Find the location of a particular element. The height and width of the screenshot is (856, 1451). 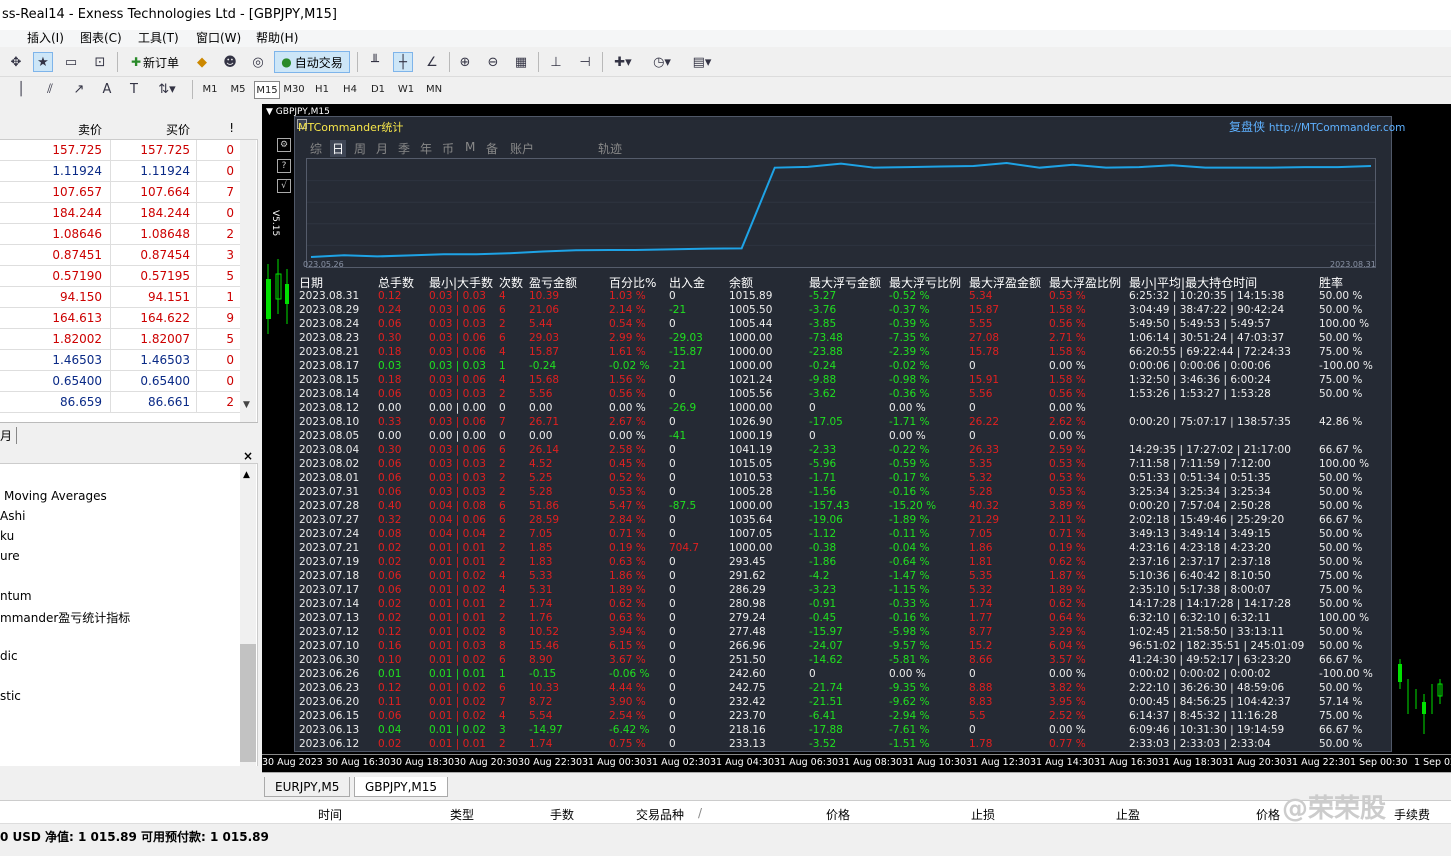

auto-trade-button: ● 自动交易 is located at coordinates (312, 62).